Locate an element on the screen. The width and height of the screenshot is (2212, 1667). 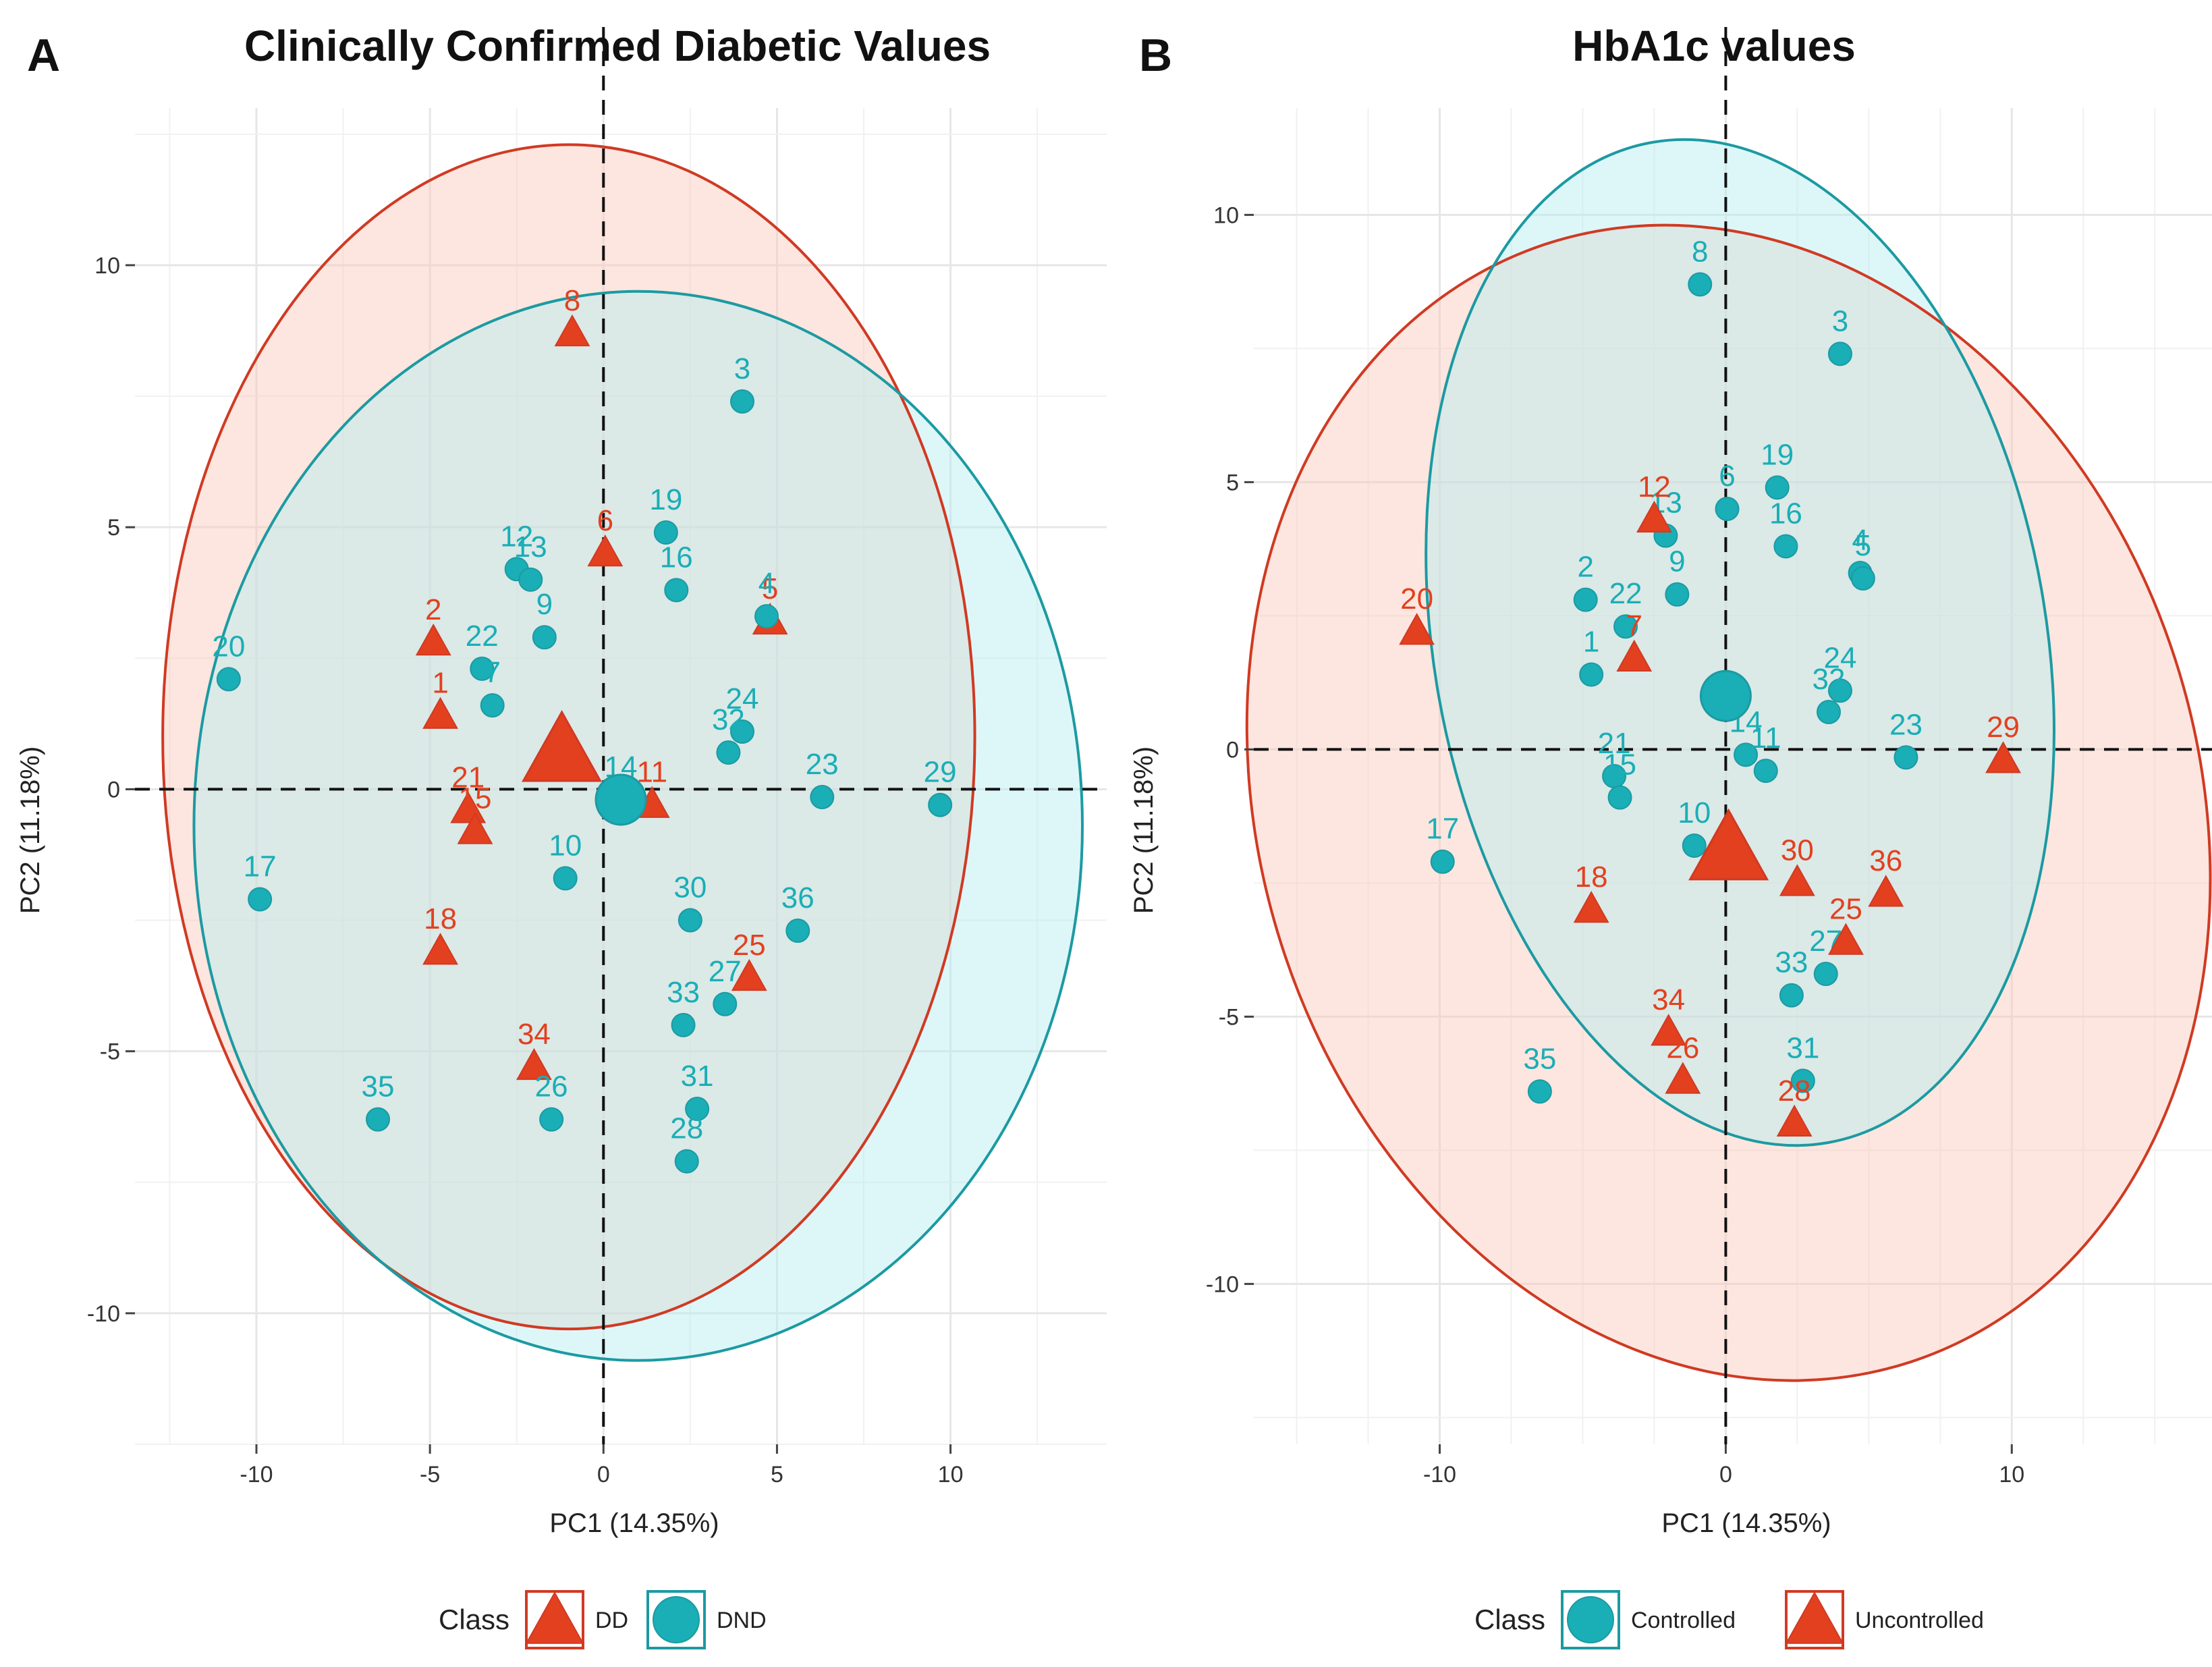
point-label: 22 is located at coordinates (482, 636).